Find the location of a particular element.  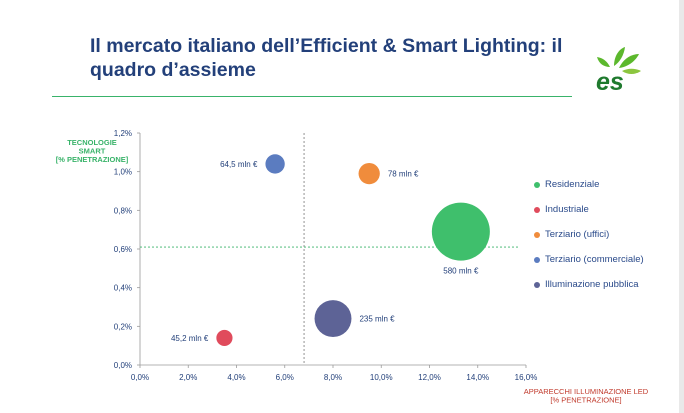

y-axis-title-line: SMART is located at coordinates (92, 151).